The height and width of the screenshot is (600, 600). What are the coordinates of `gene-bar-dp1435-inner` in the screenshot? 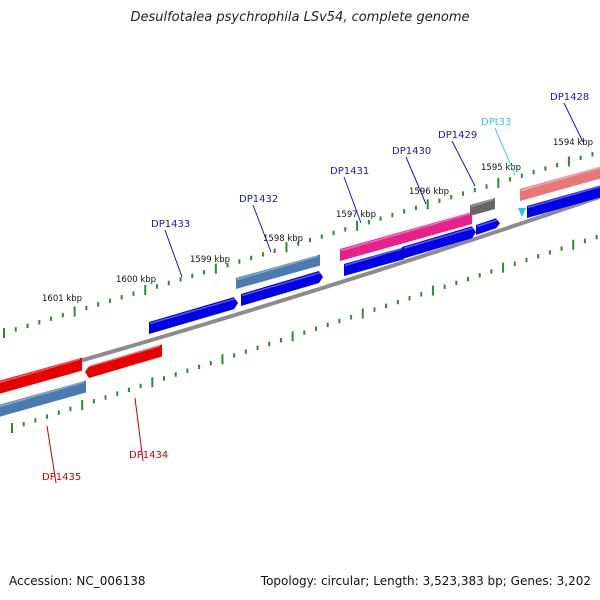 It's located at (43, 398).